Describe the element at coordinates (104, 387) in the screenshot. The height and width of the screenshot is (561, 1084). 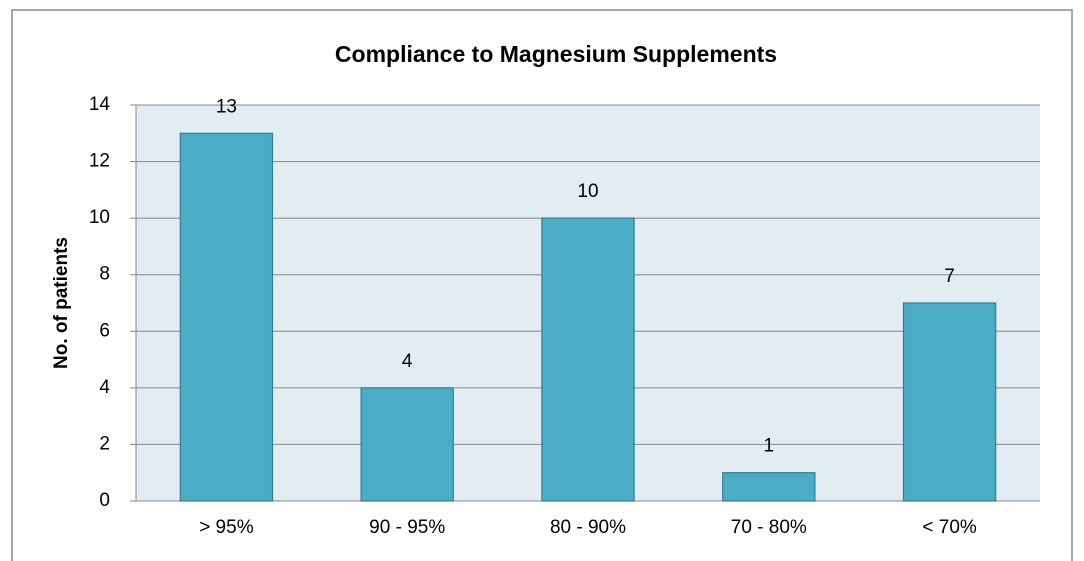
I see `y-tick-label: 4` at that location.